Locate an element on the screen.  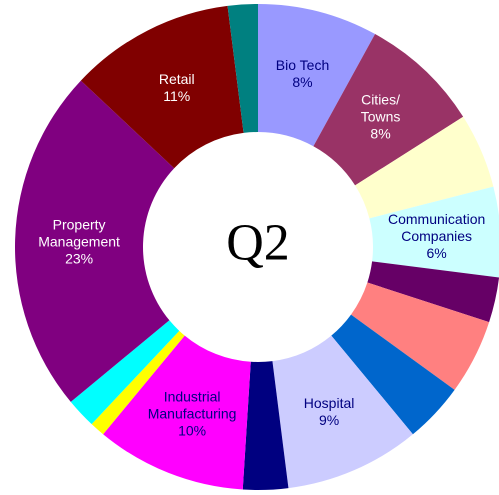
label-line: Property is located at coordinates (79, 224).